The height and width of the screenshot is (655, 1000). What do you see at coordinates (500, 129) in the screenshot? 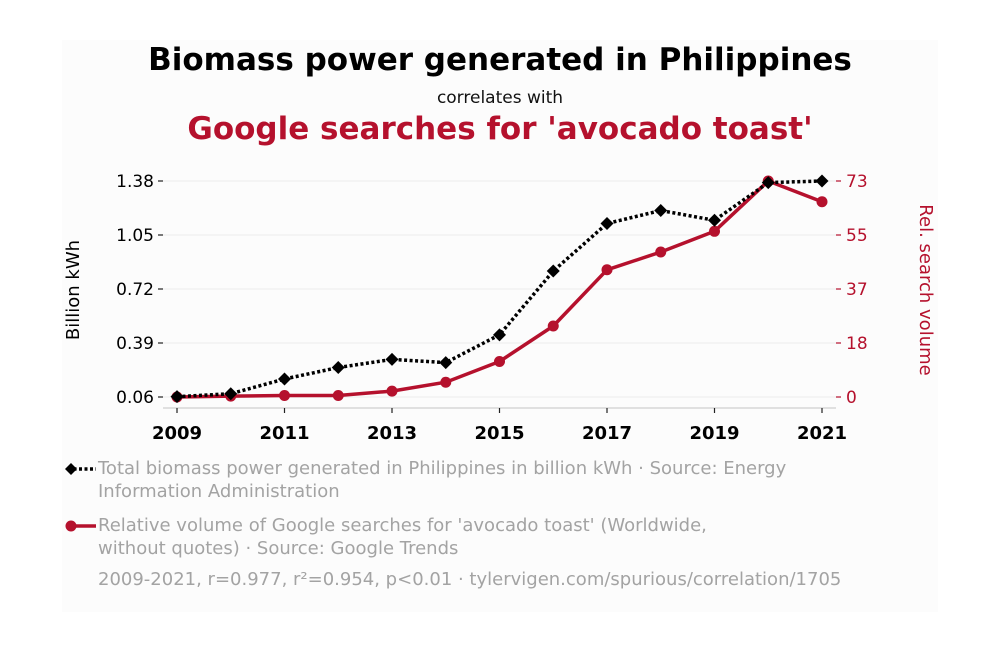
I see `chart-title-secondary: Google searches for 'avocado toast'` at bounding box center [500, 129].